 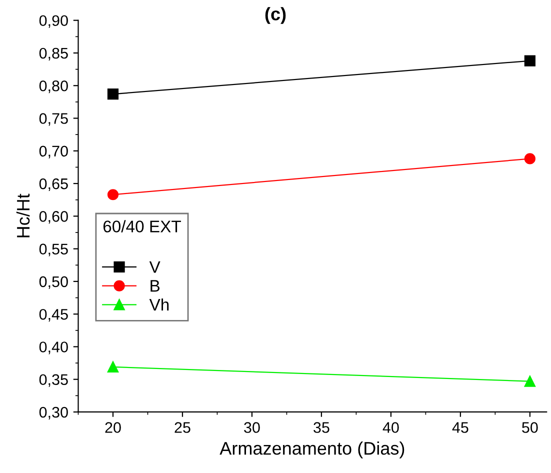 What do you see at coordinates (53, 185) in the screenshot?
I see `y-tick-label: 0,65` at bounding box center [53, 185].